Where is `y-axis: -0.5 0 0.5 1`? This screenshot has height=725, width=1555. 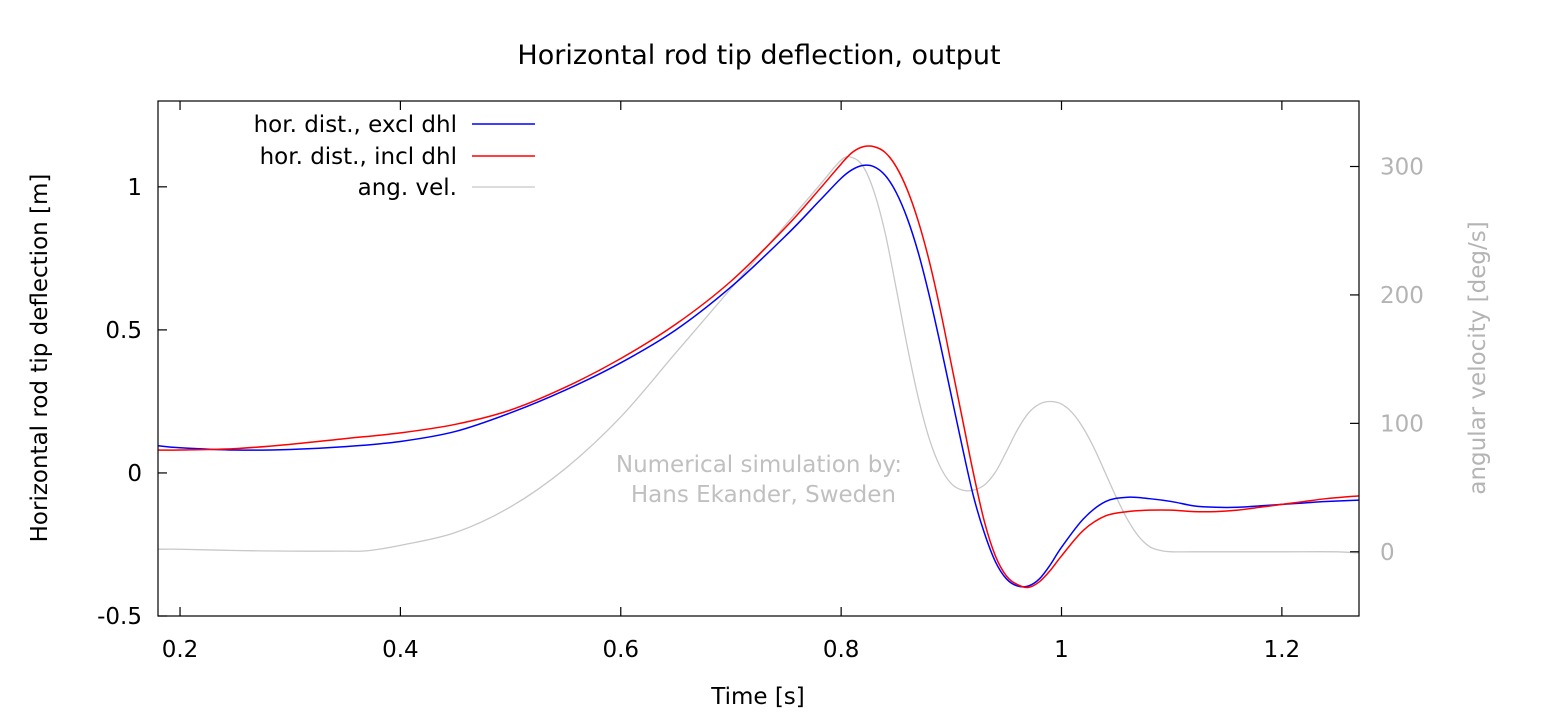
y-axis: -0.5 0 0.5 1 is located at coordinates (132, 402).